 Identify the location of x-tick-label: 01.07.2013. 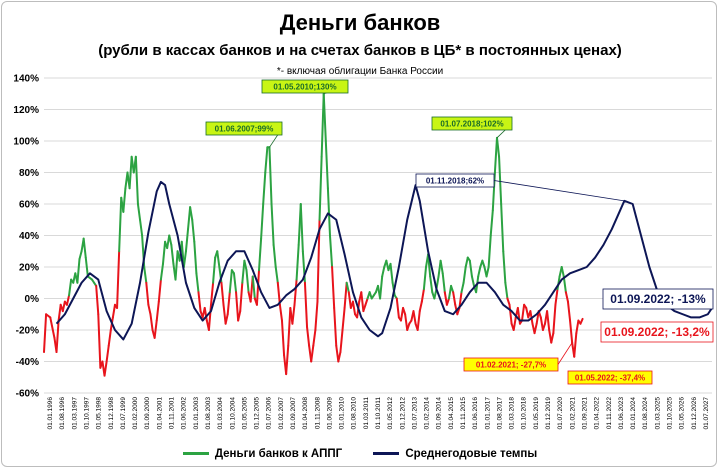
(414, 413).